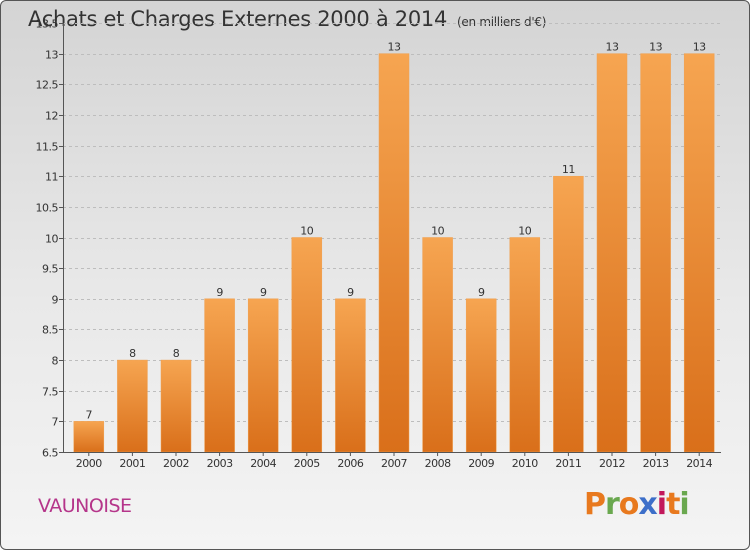 This screenshot has width=750, height=550. Describe the element at coordinates (50, 453) in the screenshot. I see `y-tick-label: 6.5` at that location.